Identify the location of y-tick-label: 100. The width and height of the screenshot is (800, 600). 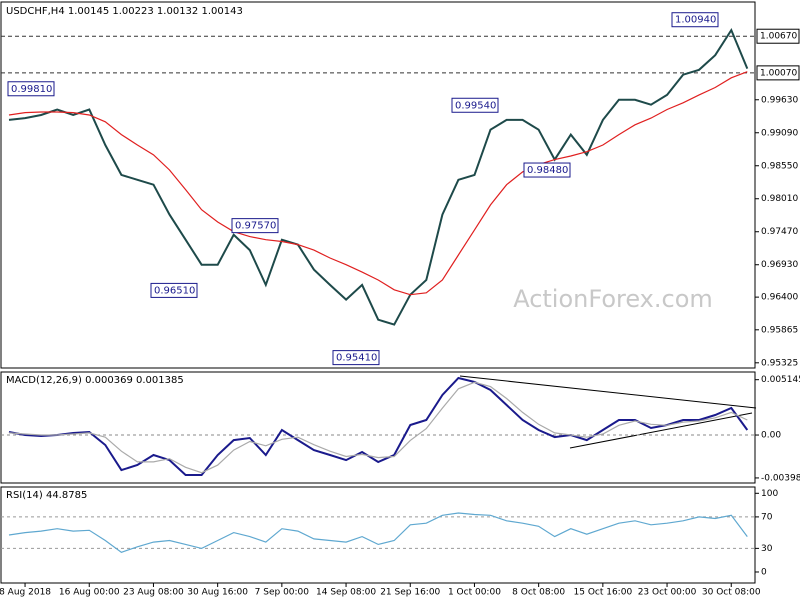
(769, 494).